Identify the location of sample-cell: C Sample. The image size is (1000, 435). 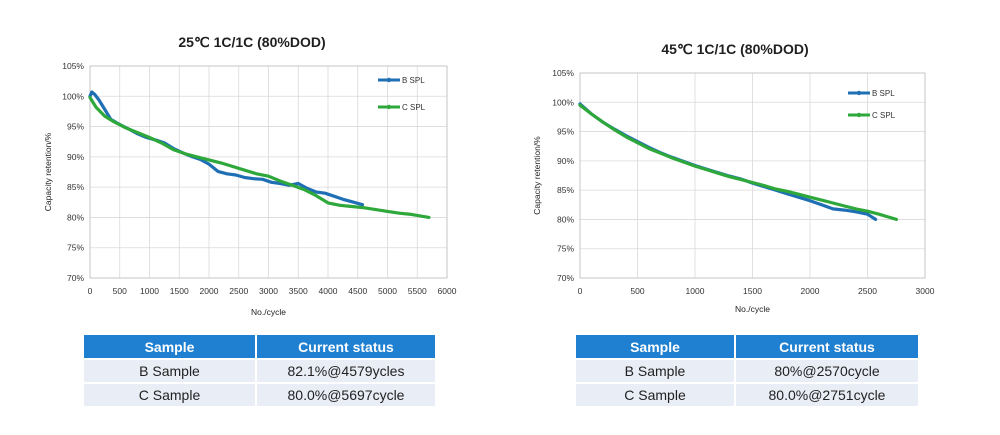
(655, 395).